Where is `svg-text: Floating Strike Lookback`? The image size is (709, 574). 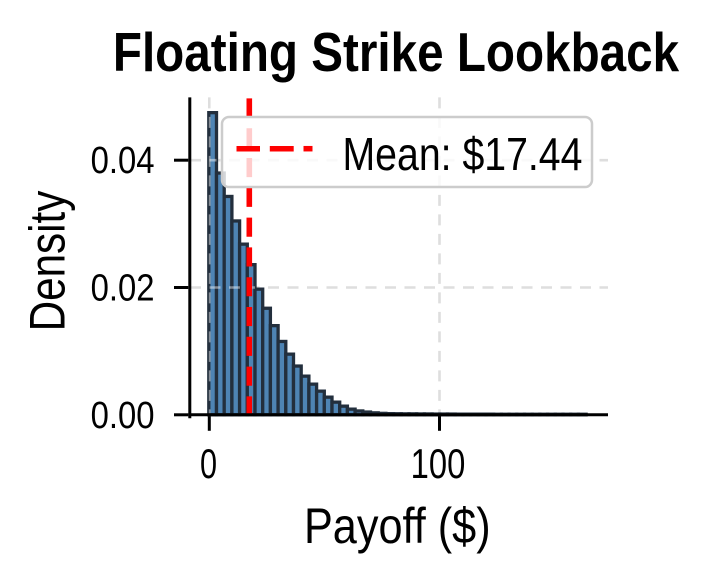
svg-text: Floating Strike Lookback is located at coordinates (396, 52).